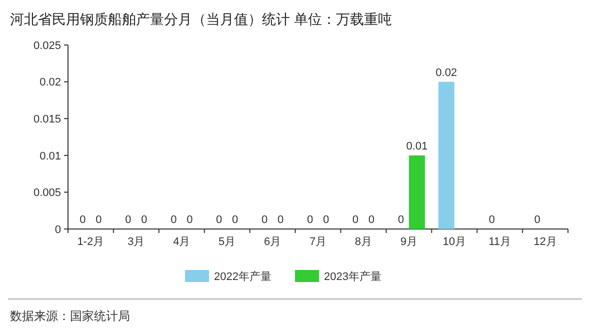 Image resolution: width=590 pixels, height=330 pixels. What do you see at coordinates (136, 242) in the screenshot?
I see `x-tick-label: 3月` at bounding box center [136, 242].